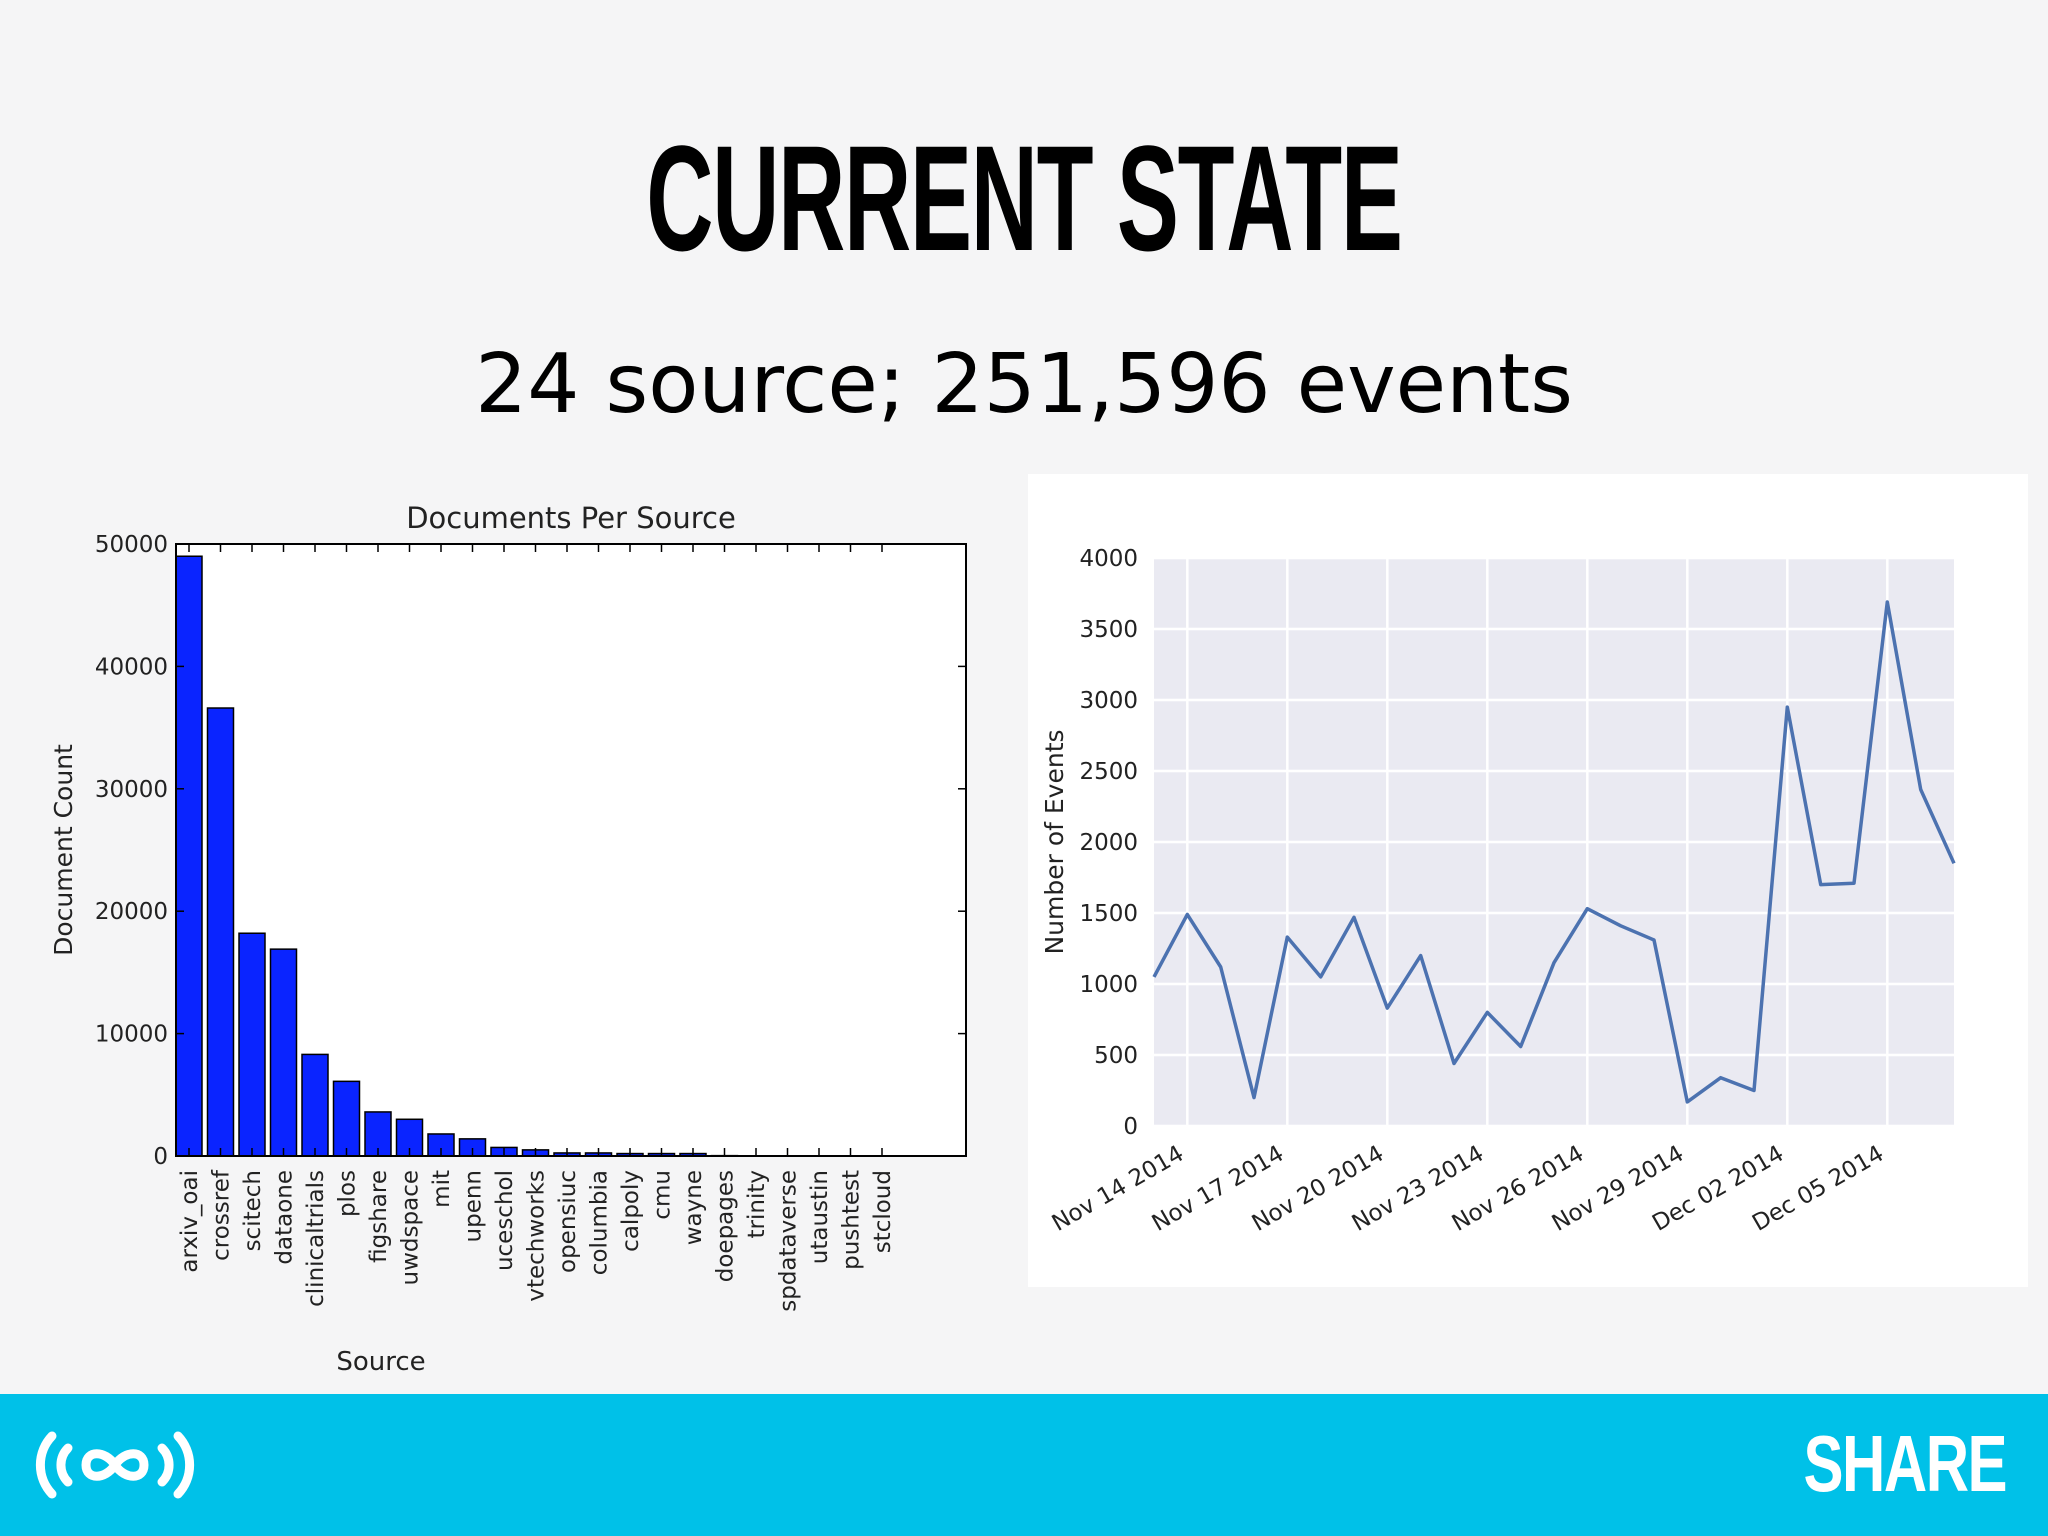 This screenshot has height=1536, width=2048. Describe the element at coordinates (252, 1044) in the screenshot. I see `bar-scitech` at that location.